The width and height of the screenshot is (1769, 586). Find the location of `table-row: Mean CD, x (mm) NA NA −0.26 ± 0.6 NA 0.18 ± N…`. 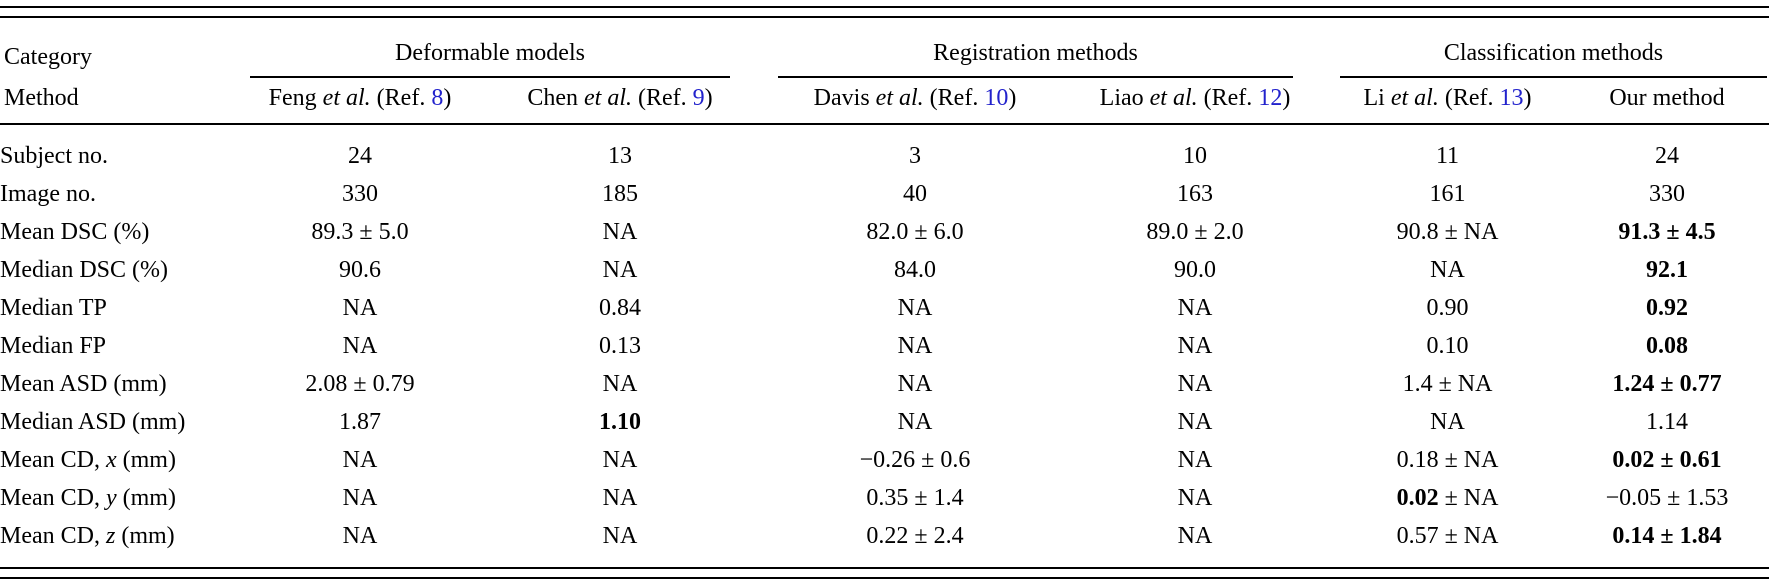

table-row: Mean CD, x (mm) NA NA −0.26 ± 0.6 NA 0.18 ± N… is located at coordinates (884, 460).